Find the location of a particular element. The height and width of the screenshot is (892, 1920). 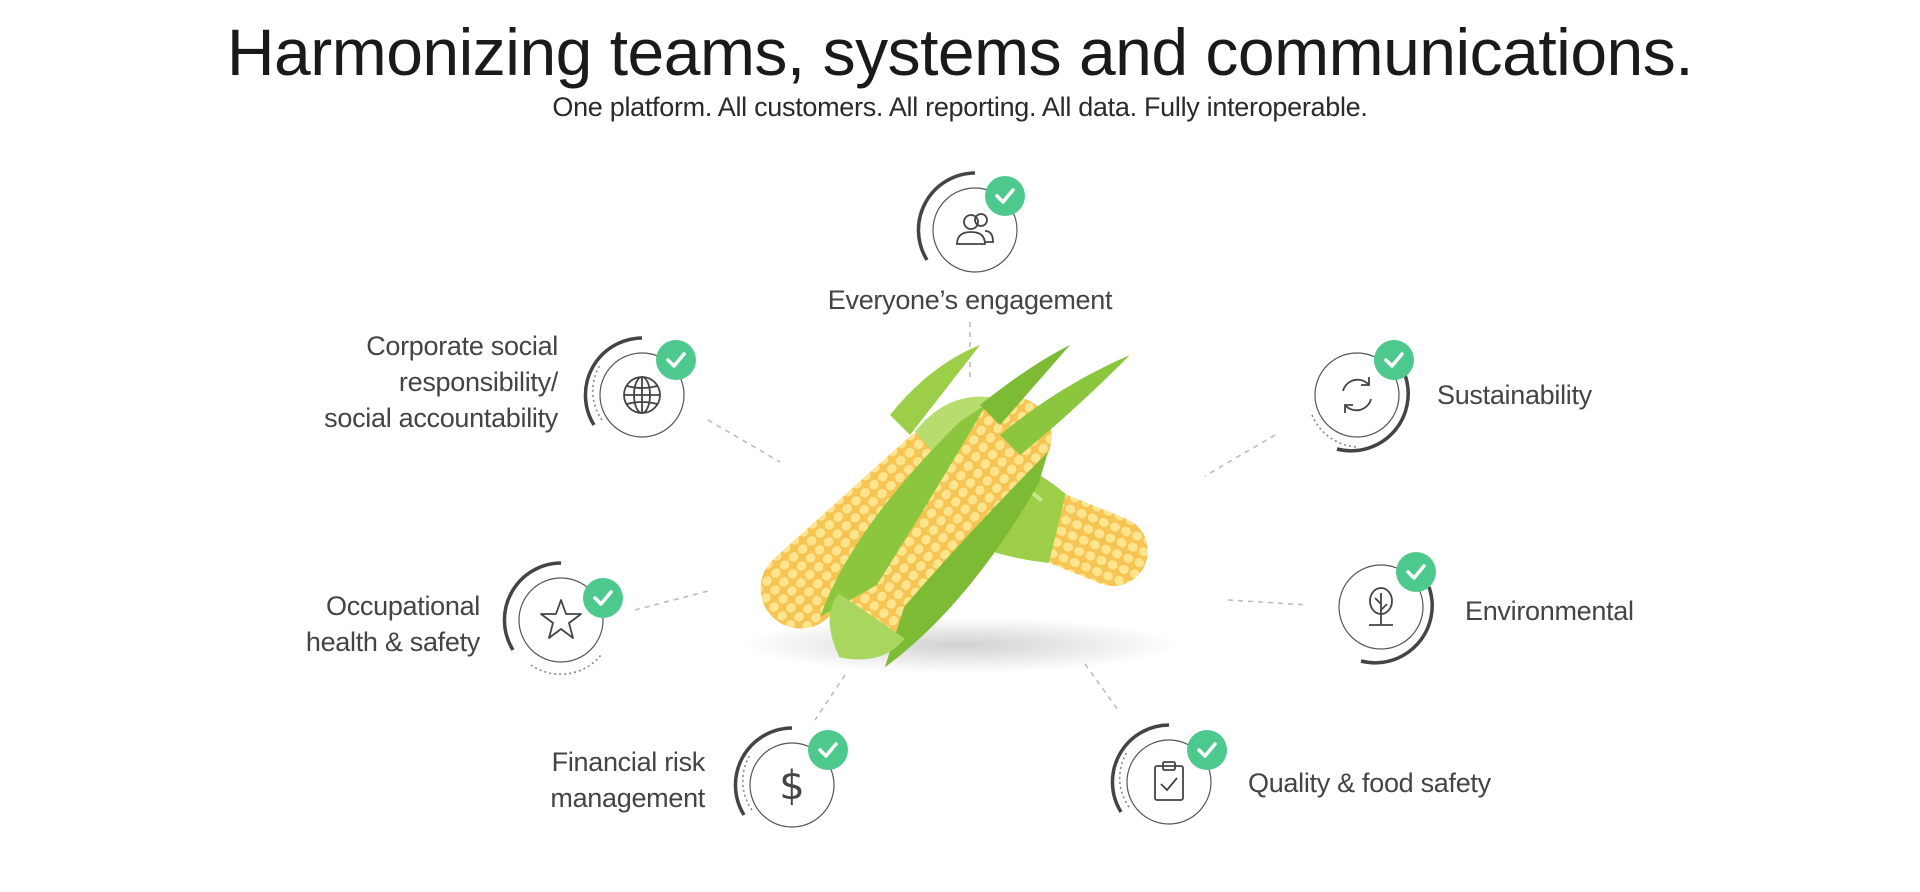

tree-icon is located at coordinates (1381, 606).